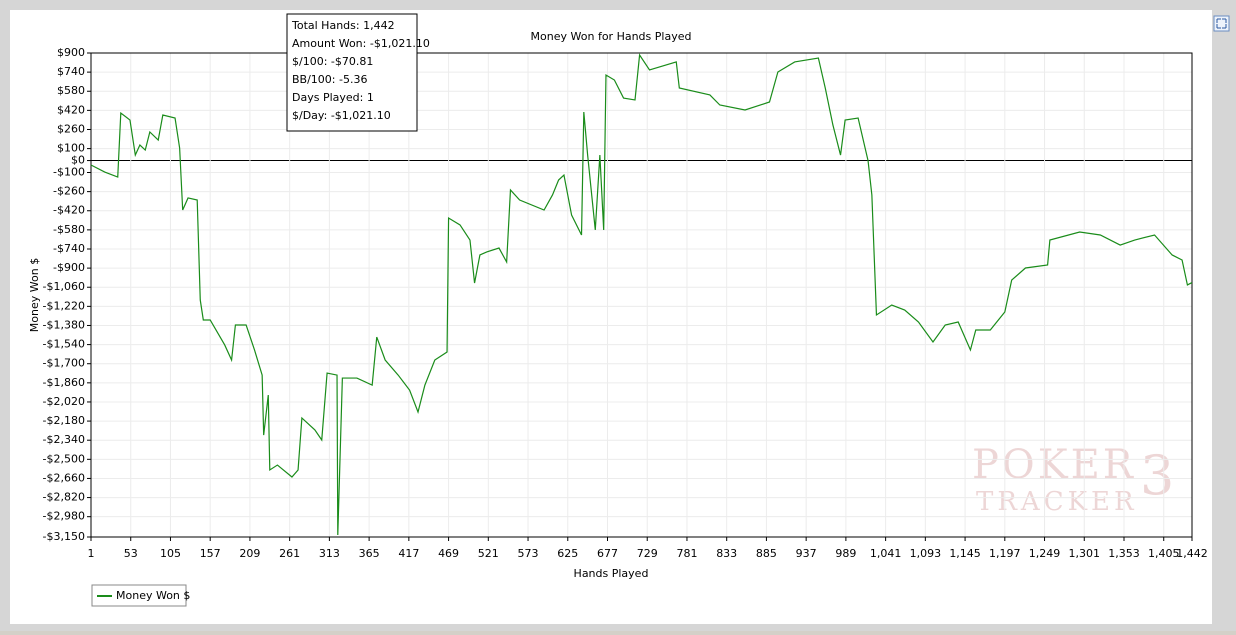 The height and width of the screenshot is (635, 1236). Describe the element at coordinates (886, 553) in the screenshot. I see `x-tick-label: 1,041` at that location.